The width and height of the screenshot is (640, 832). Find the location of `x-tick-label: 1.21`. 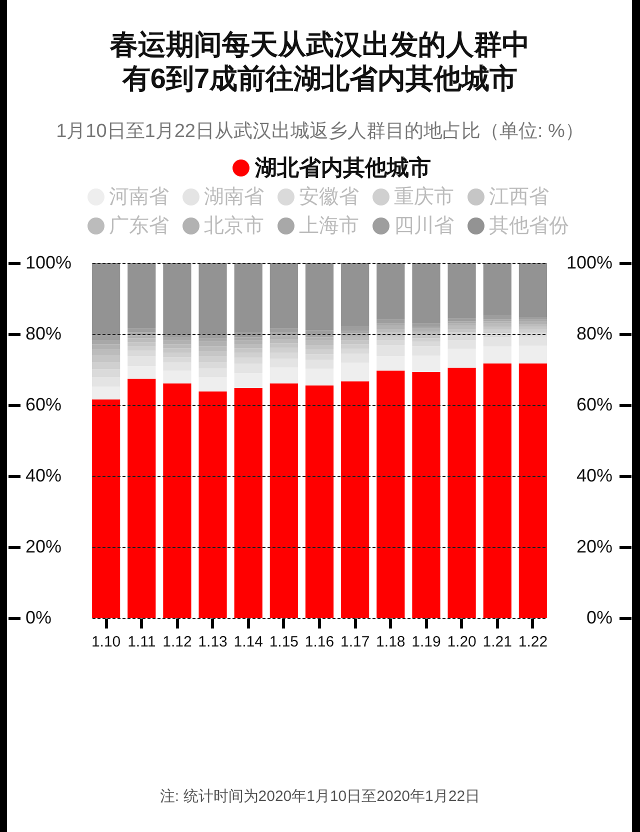

x-tick-label: 1.21 is located at coordinates (497, 642).